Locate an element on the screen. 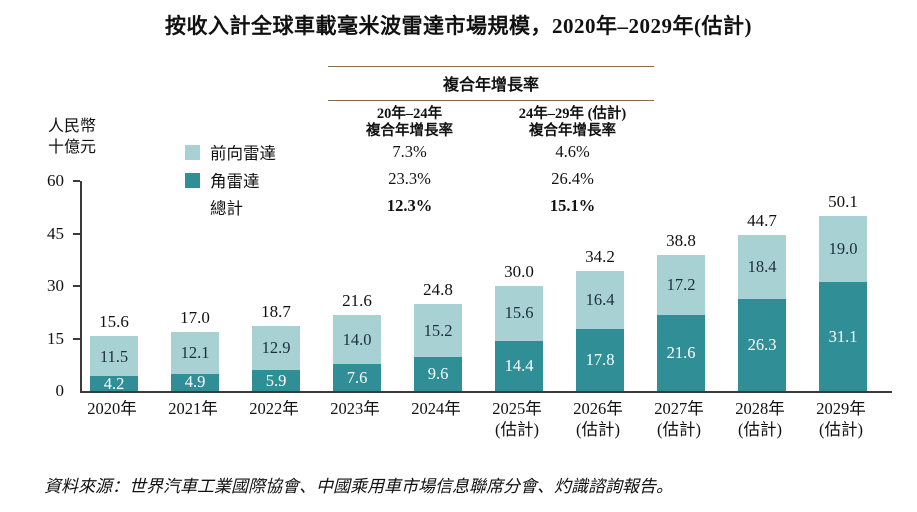  bar-group: 12.1 4.9 17.0 is located at coordinates (195, 349).